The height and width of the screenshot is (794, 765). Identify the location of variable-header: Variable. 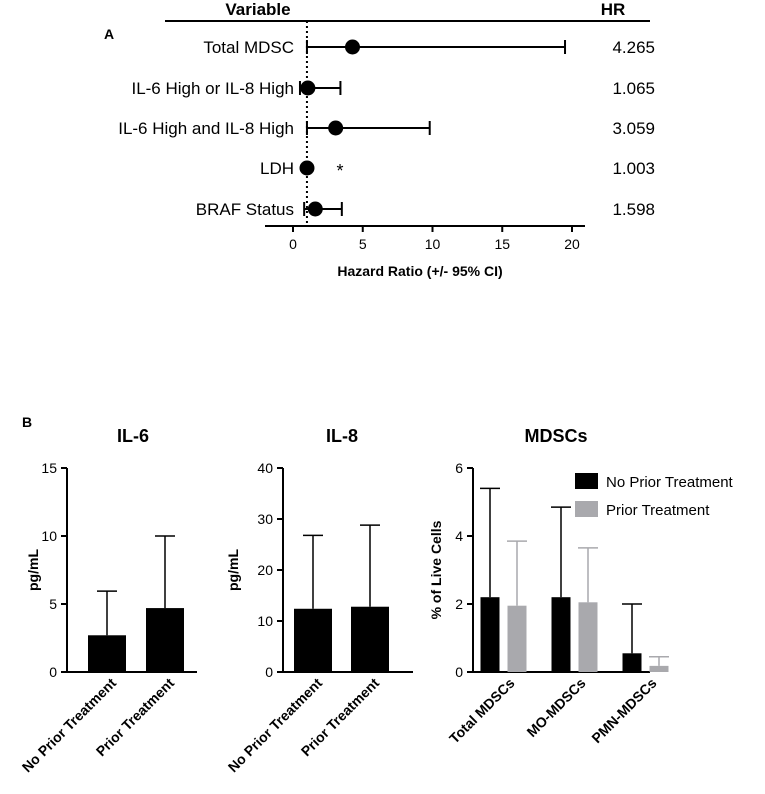
(257, 9).